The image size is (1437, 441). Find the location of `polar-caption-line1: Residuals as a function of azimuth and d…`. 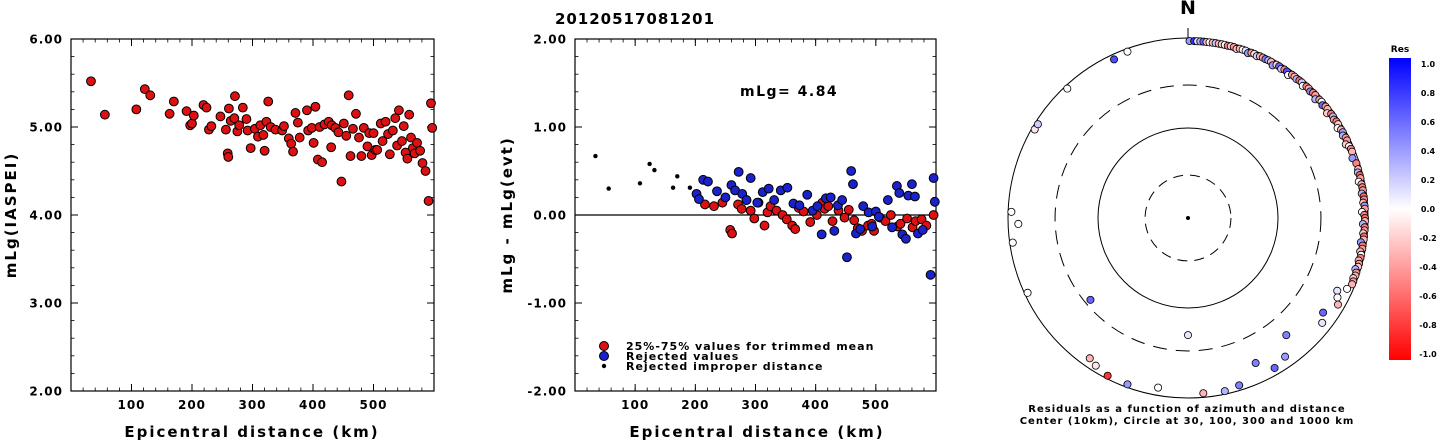

polar-caption-line1: Residuals as a function of azimuth and d… is located at coordinates (1186, 409).